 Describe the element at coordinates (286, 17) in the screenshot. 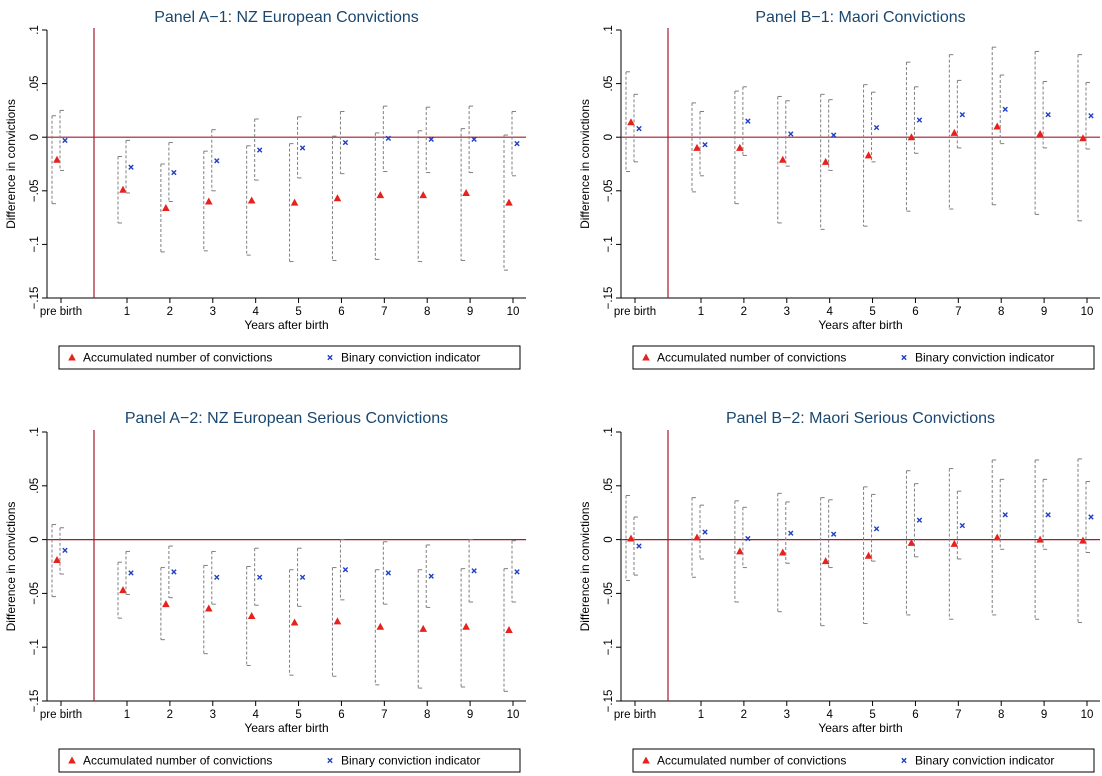

I see `panel-title: Panel A−1: NZ European Convictions` at that location.